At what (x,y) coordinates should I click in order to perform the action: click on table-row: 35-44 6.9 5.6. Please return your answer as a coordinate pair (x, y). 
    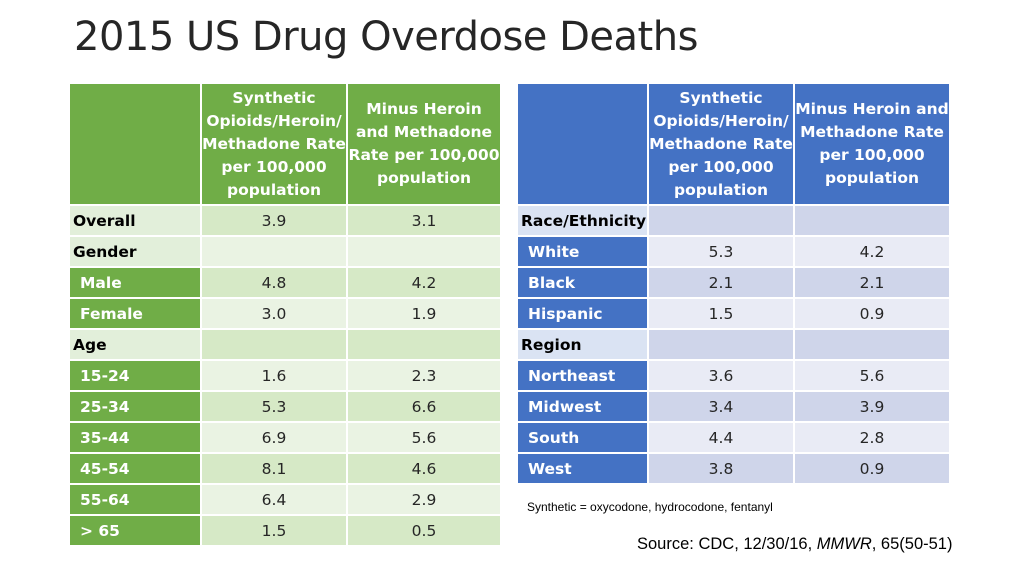
    Looking at the image, I should click on (286, 438).